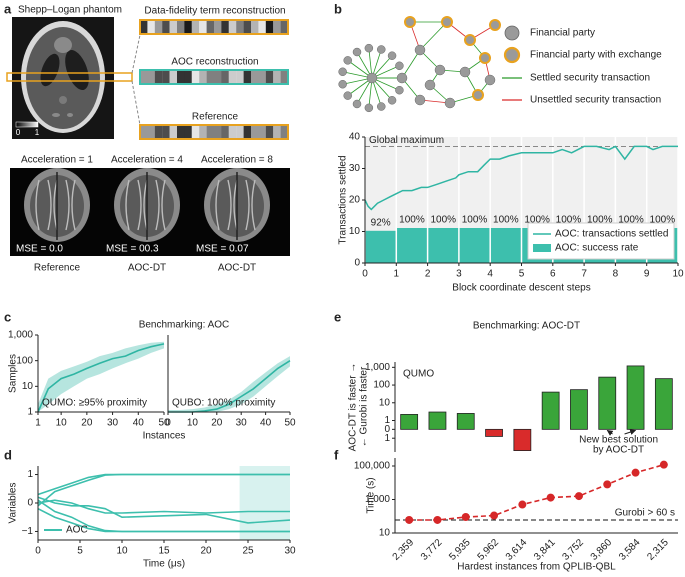 This screenshot has width=685, height=577. What do you see at coordinates (460, 550) in the screenshot?
I see `x-tick-label: 5,935` at bounding box center [460, 550].